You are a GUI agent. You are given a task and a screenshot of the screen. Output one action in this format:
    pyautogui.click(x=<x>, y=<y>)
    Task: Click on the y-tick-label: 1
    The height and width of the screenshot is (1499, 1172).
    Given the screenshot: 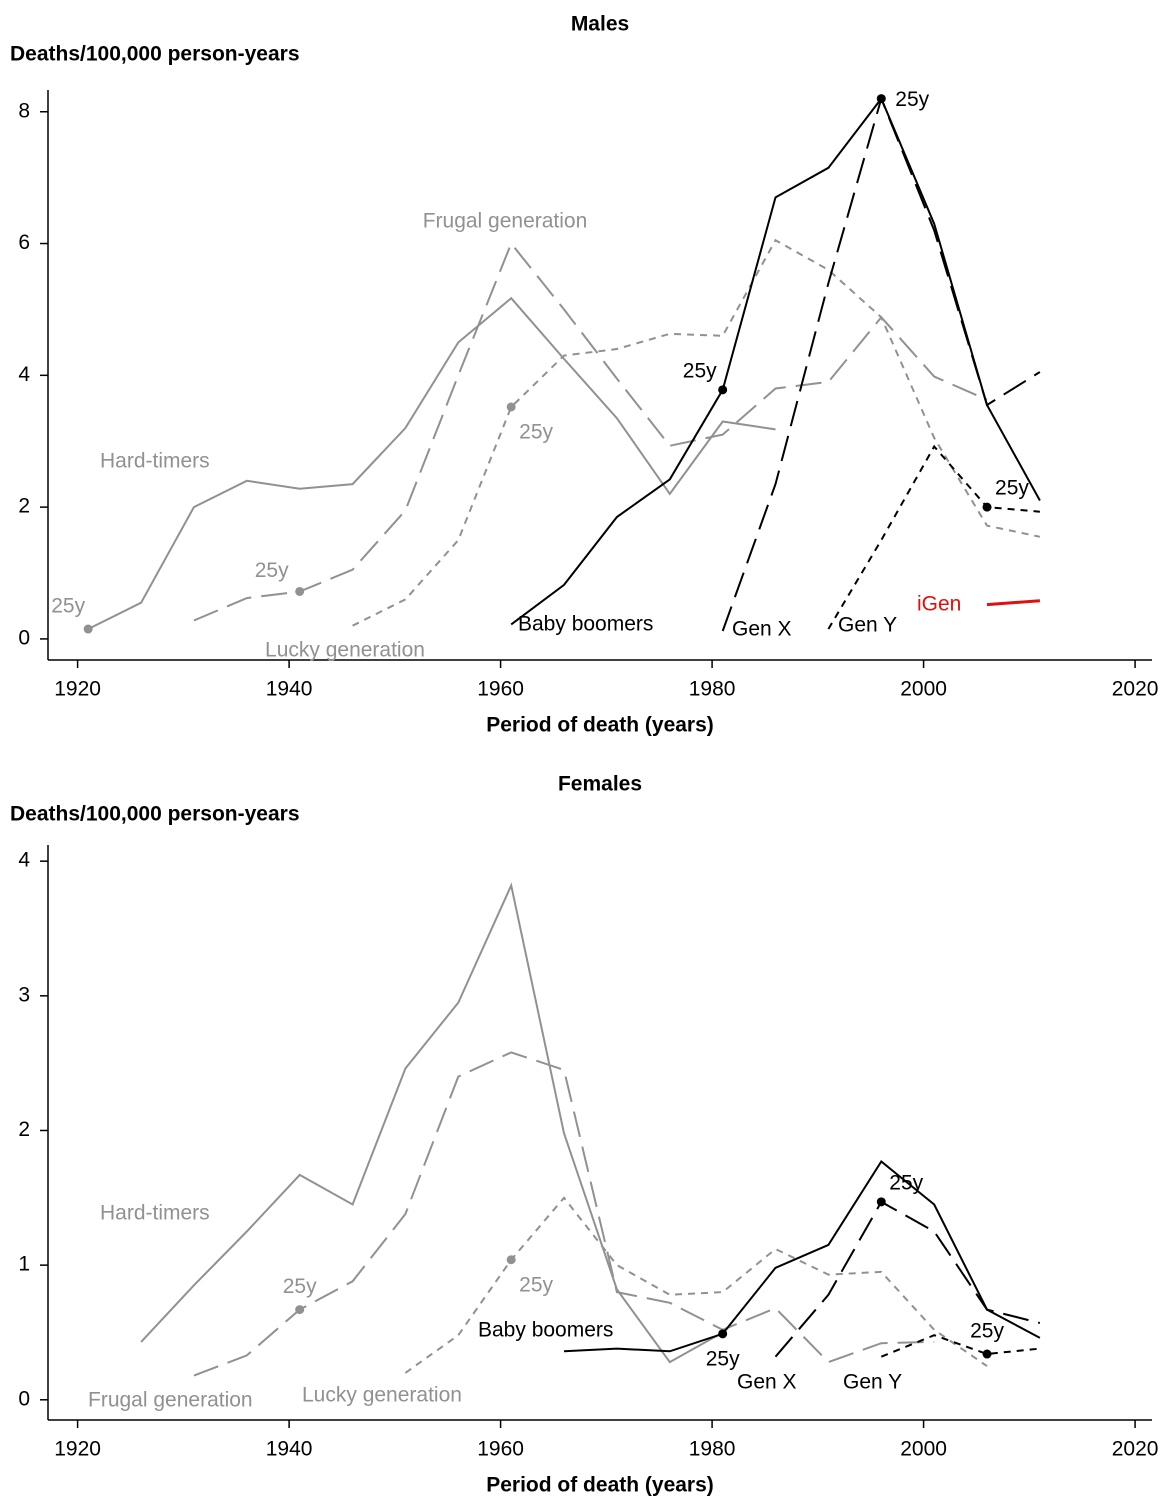 What is the action you would take?
    pyautogui.click(x=24, y=1264)
    